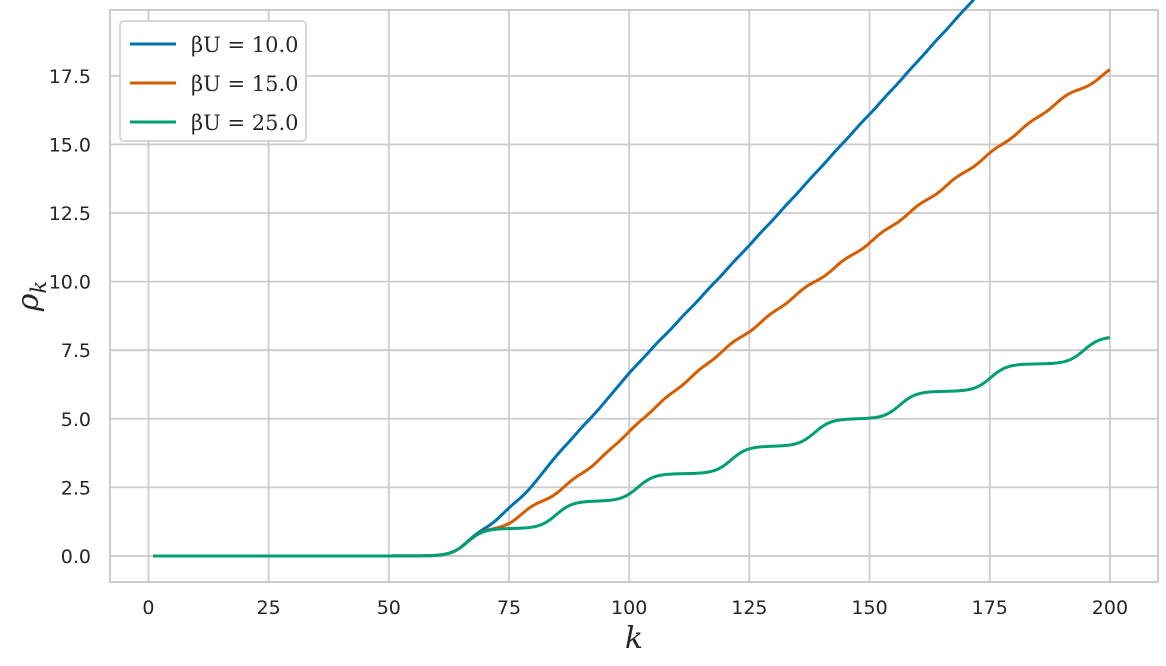 This screenshot has width=1166, height=666. Describe the element at coordinates (629, 608) in the screenshot. I see `x-tick-label: 100` at that location.